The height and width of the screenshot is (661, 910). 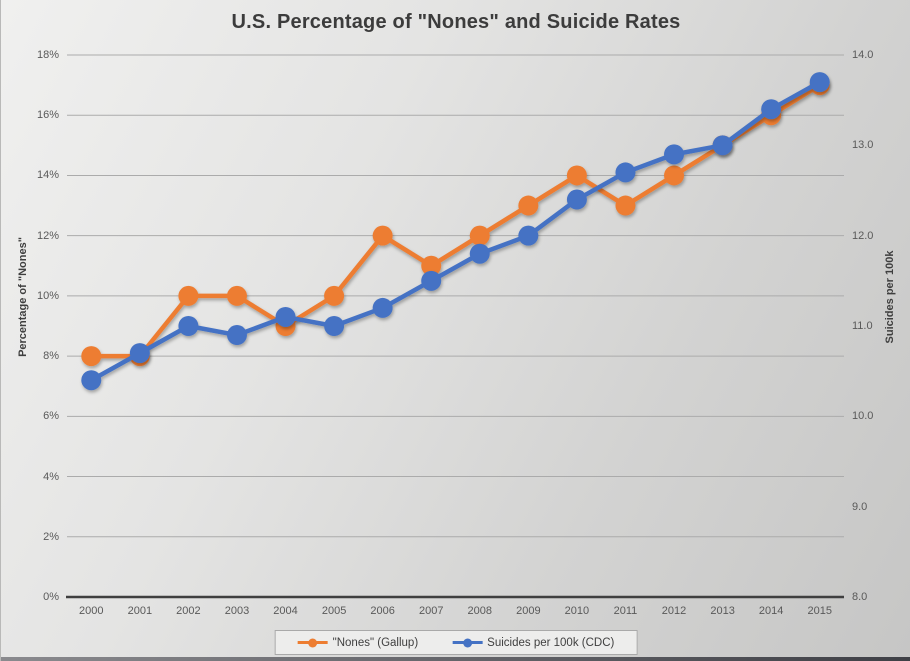 I want to click on bottom-edge-strip, so click(x=455, y=659).